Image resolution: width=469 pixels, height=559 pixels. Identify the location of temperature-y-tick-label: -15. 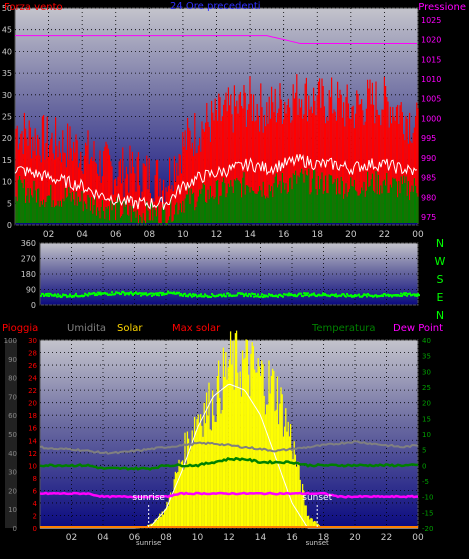
(427, 513).